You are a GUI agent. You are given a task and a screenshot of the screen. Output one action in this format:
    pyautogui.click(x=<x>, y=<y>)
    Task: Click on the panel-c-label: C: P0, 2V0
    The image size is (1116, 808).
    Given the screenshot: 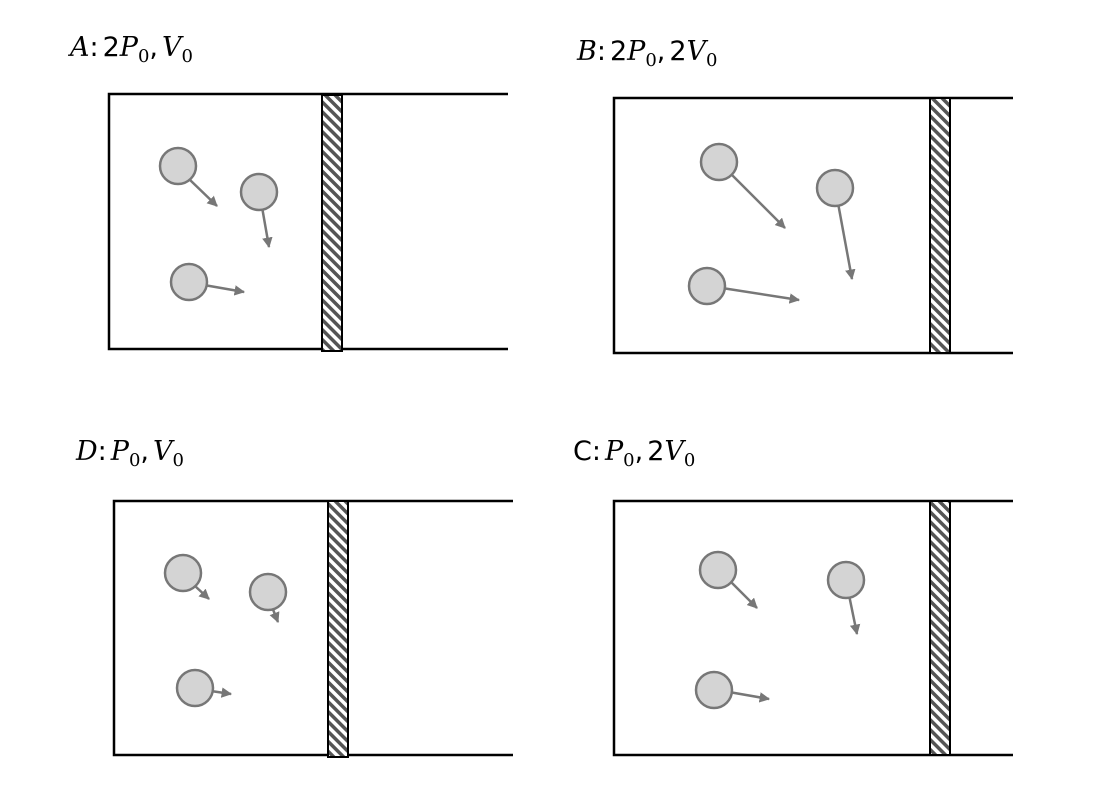 What is the action you would take?
    pyautogui.click(x=634, y=454)
    